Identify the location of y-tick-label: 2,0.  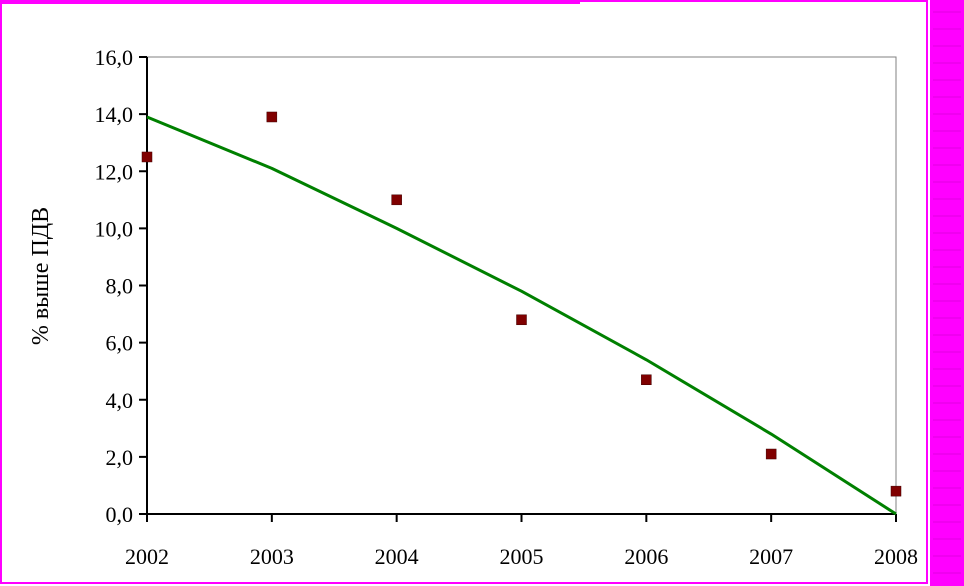
(120, 457).